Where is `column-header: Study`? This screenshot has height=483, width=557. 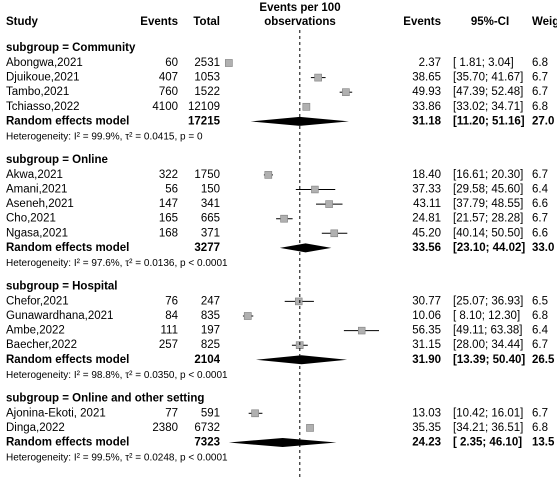
column-header: Study is located at coordinates (22, 22).